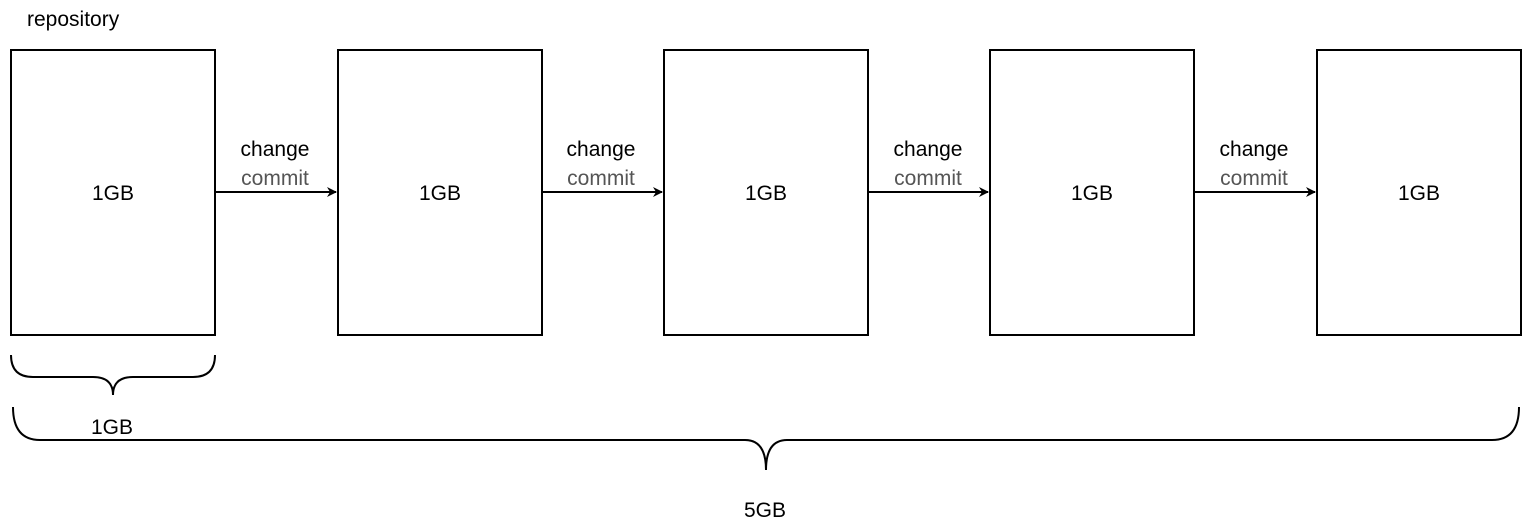 The width and height of the screenshot is (1529, 524). I want to click on commit-arrow-2: change commit, so click(602, 167).